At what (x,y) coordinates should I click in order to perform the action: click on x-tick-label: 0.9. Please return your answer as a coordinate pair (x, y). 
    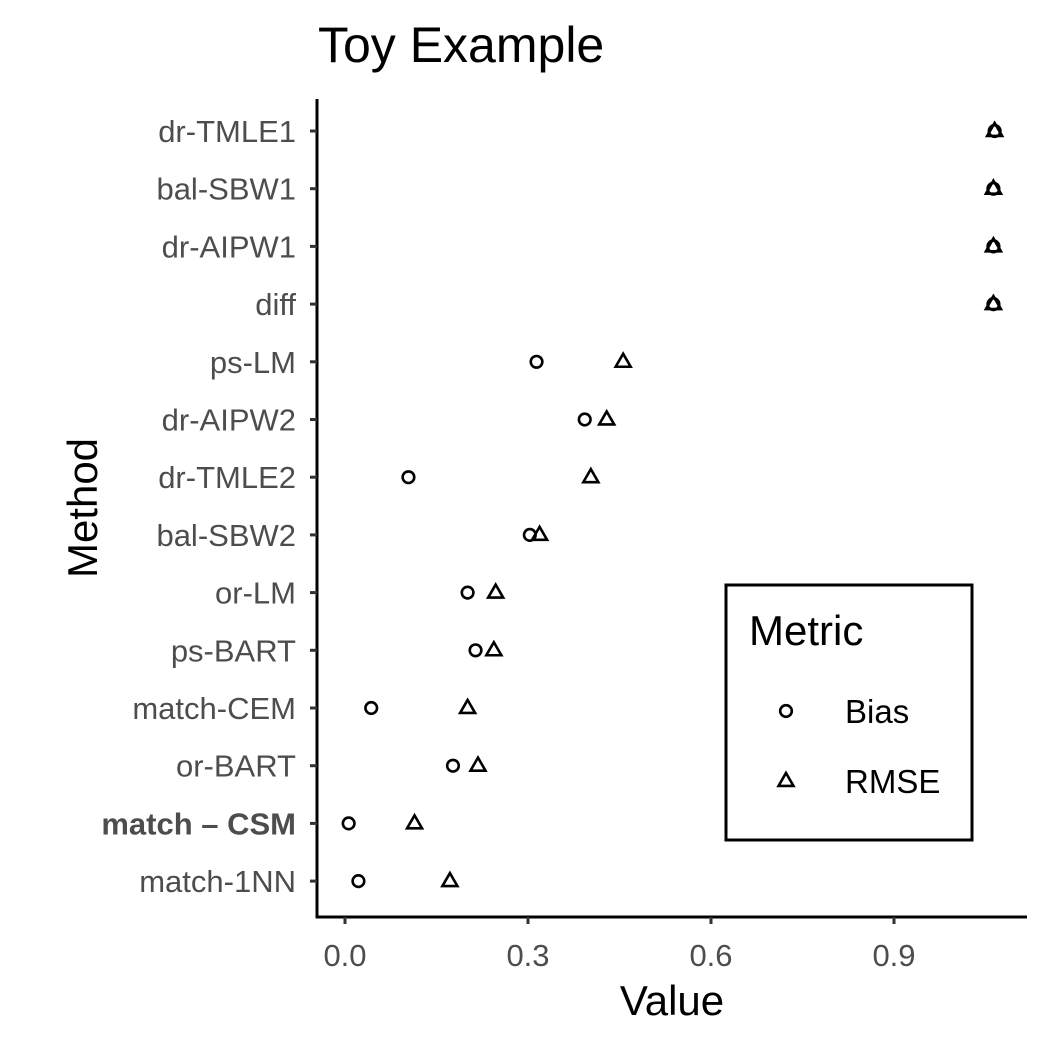
    Looking at the image, I should click on (893, 955).